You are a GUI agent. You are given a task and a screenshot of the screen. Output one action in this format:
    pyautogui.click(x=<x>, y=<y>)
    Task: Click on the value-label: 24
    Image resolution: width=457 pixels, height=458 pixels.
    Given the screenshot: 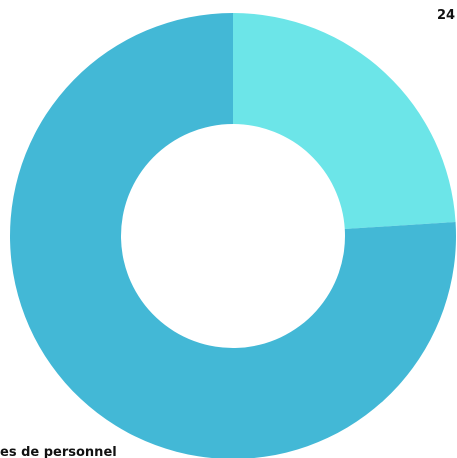 What is the action you would take?
    pyautogui.click(x=446, y=15)
    